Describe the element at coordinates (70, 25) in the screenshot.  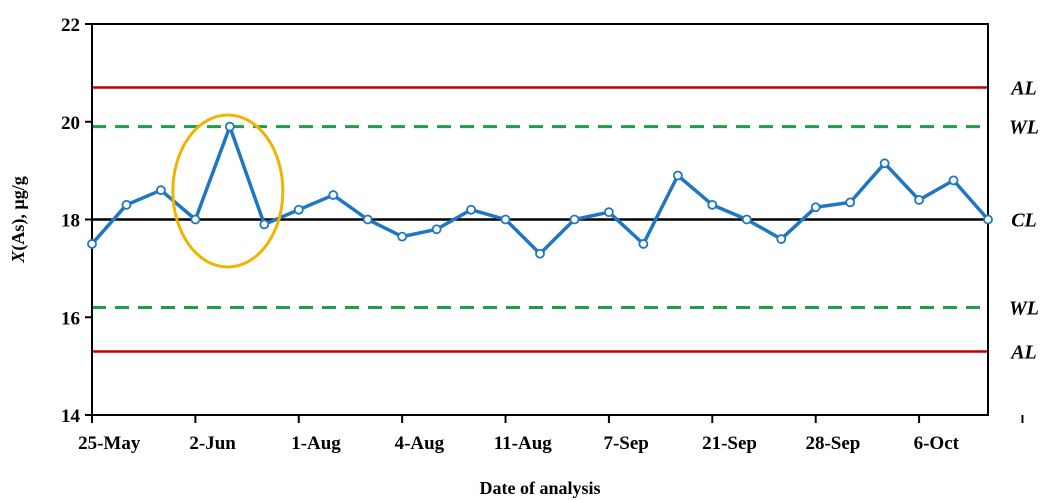
I see `y-tick-label: 22` at that location.